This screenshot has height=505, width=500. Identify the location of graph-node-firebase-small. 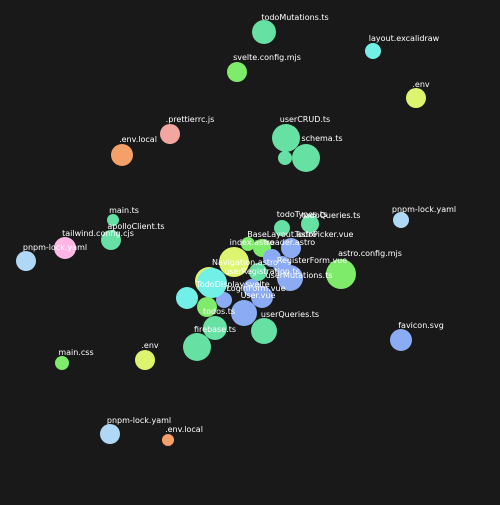
(197, 347).